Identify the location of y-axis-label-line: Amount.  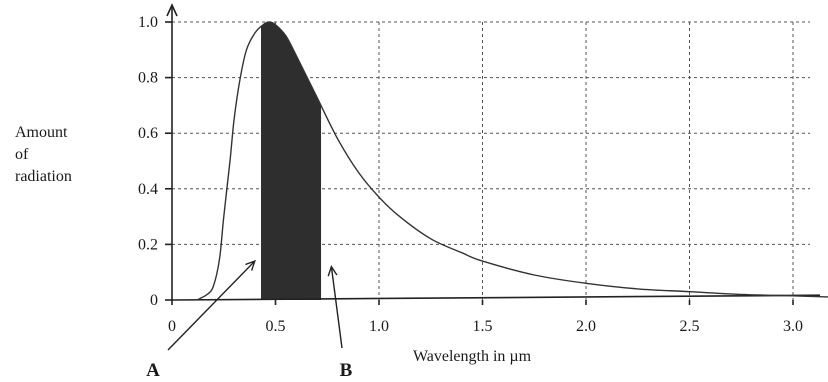
(41, 132).